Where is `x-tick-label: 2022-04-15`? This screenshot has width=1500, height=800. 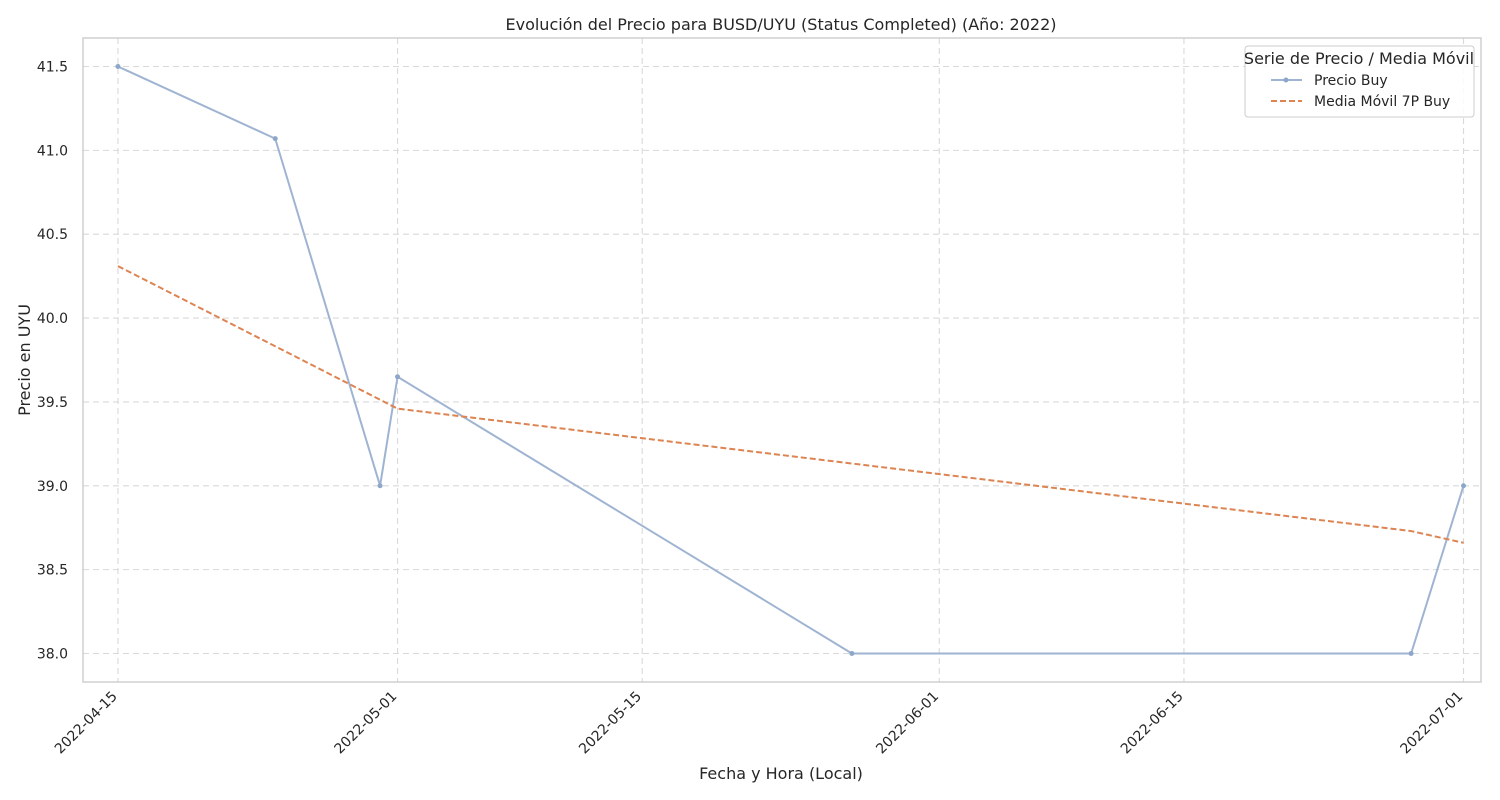 x-tick-label: 2022-04-15 is located at coordinates (86, 723).